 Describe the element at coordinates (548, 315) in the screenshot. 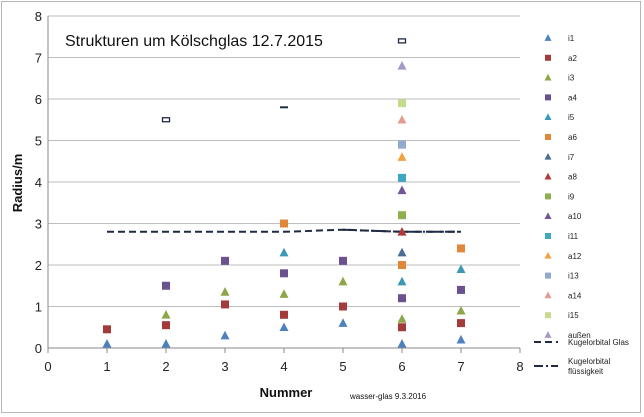

I see `legend-marker-i15` at that location.